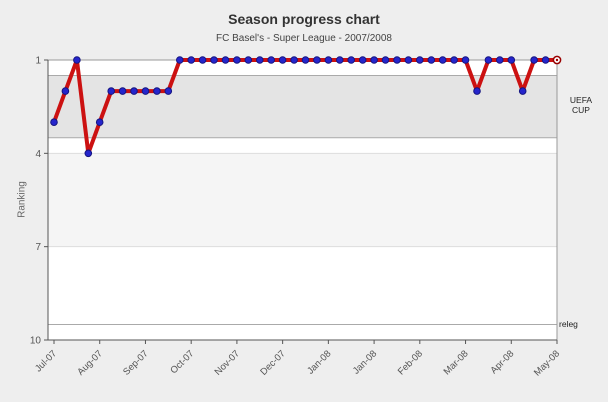 This screenshot has height=402, width=608. Describe the element at coordinates (304, 19) in the screenshot. I see `chart-title: Season progress chart` at that location.